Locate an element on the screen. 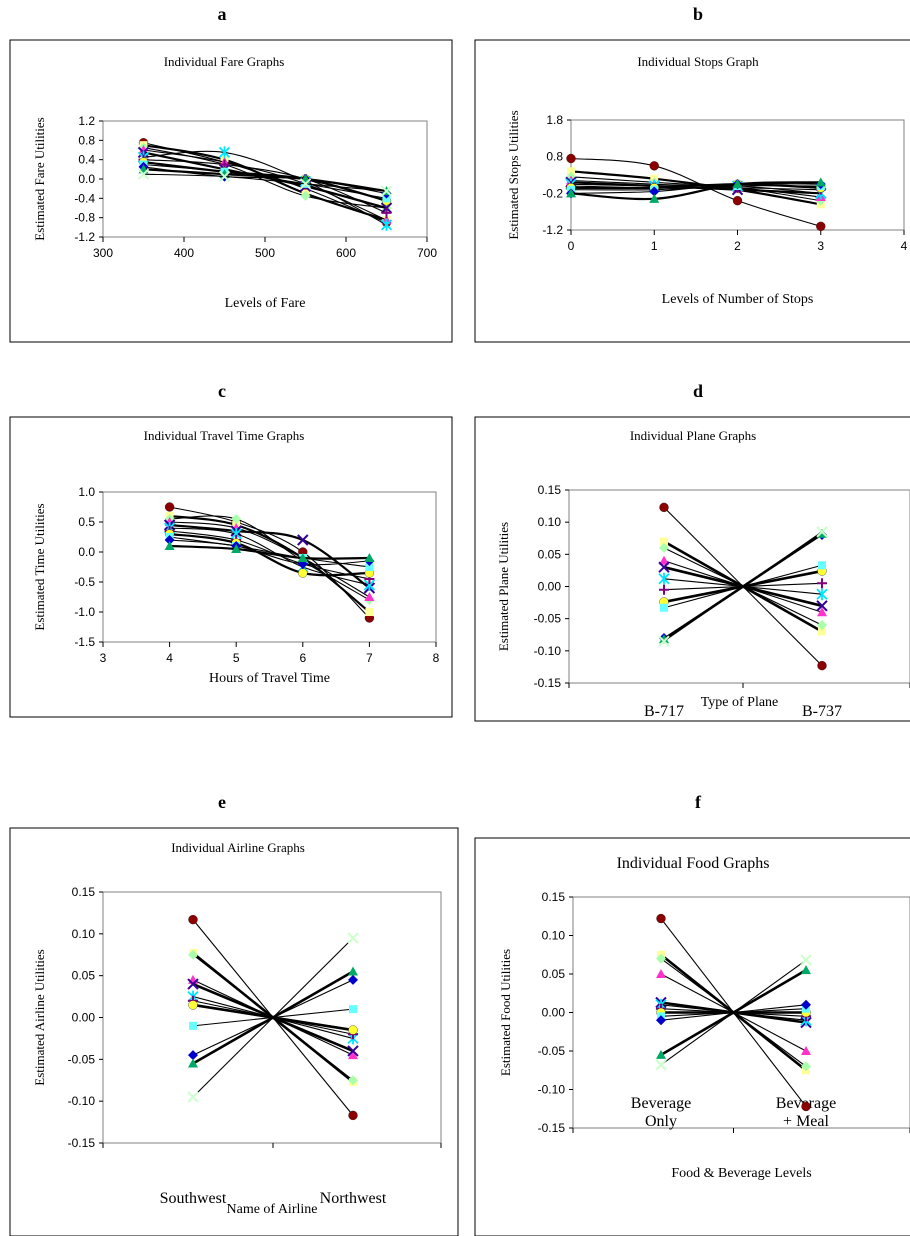 The width and height of the screenshot is (910, 1236). x-tick-label: 5 is located at coordinates (236, 658).